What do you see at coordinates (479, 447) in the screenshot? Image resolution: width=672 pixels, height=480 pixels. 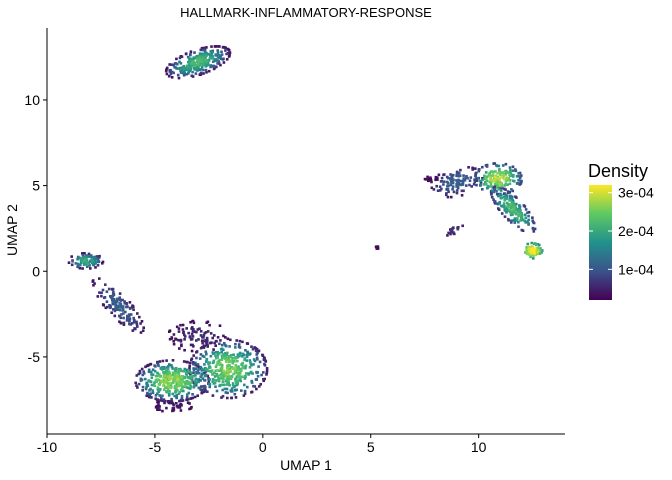 I see `x-tick-label: 10` at bounding box center [479, 447].